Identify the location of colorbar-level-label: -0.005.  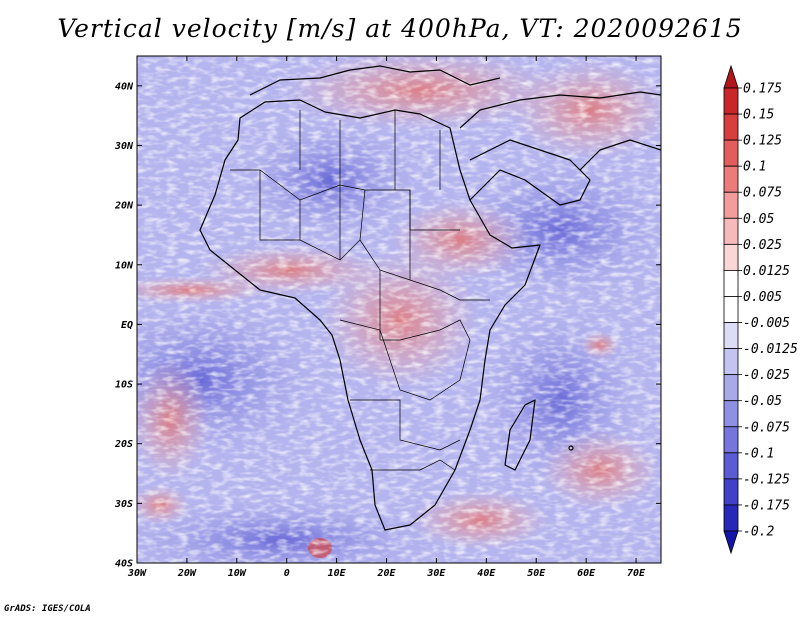
(766, 323).